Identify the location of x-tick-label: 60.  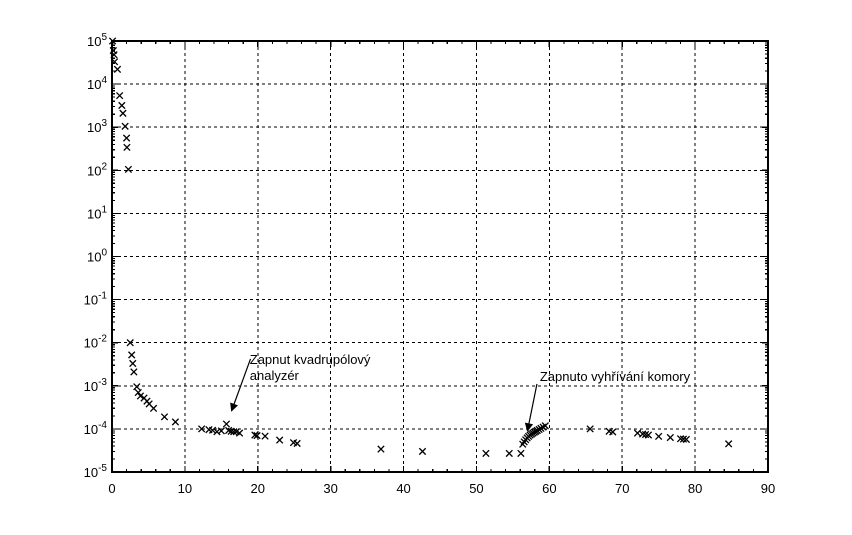
(549, 488).